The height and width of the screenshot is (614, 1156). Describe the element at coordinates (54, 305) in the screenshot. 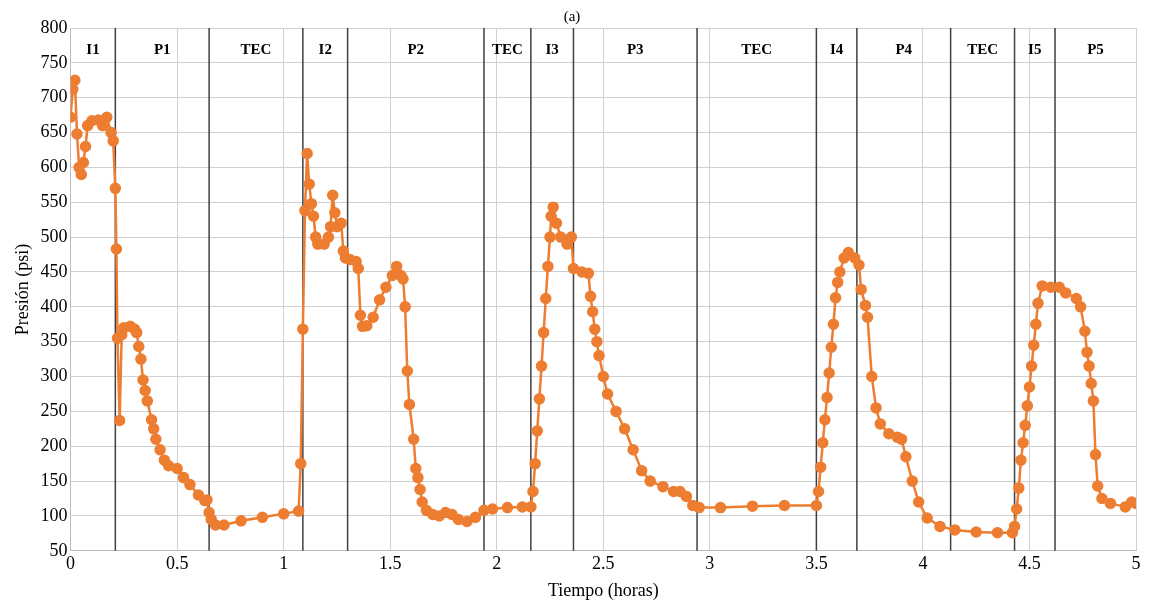

I see `y-tick-label: 400` at that location.